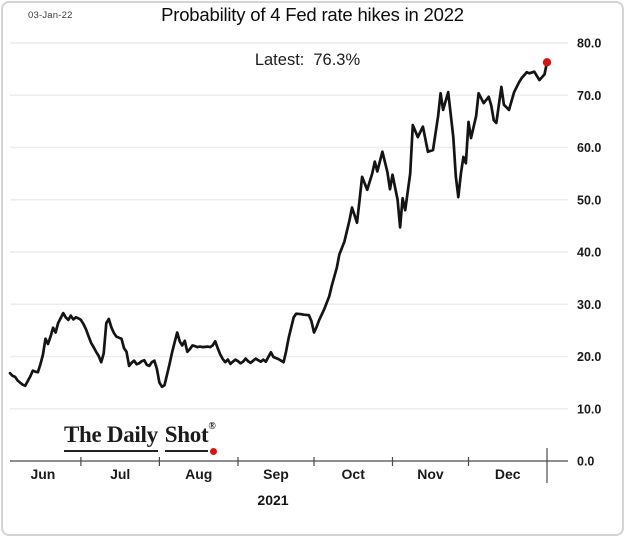 This screenshot has height=537, width=625. I want to click on latest-value: 76.3%, so click(337, 60).